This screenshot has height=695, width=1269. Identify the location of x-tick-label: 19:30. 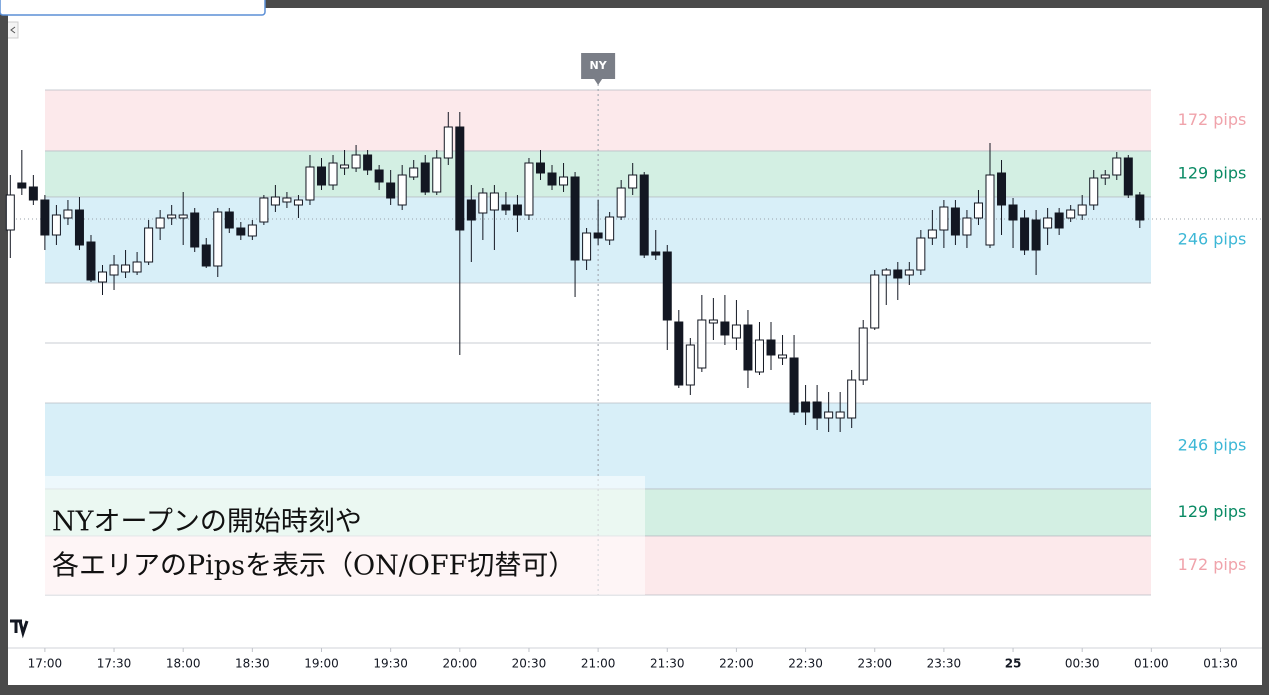
(390, 664).